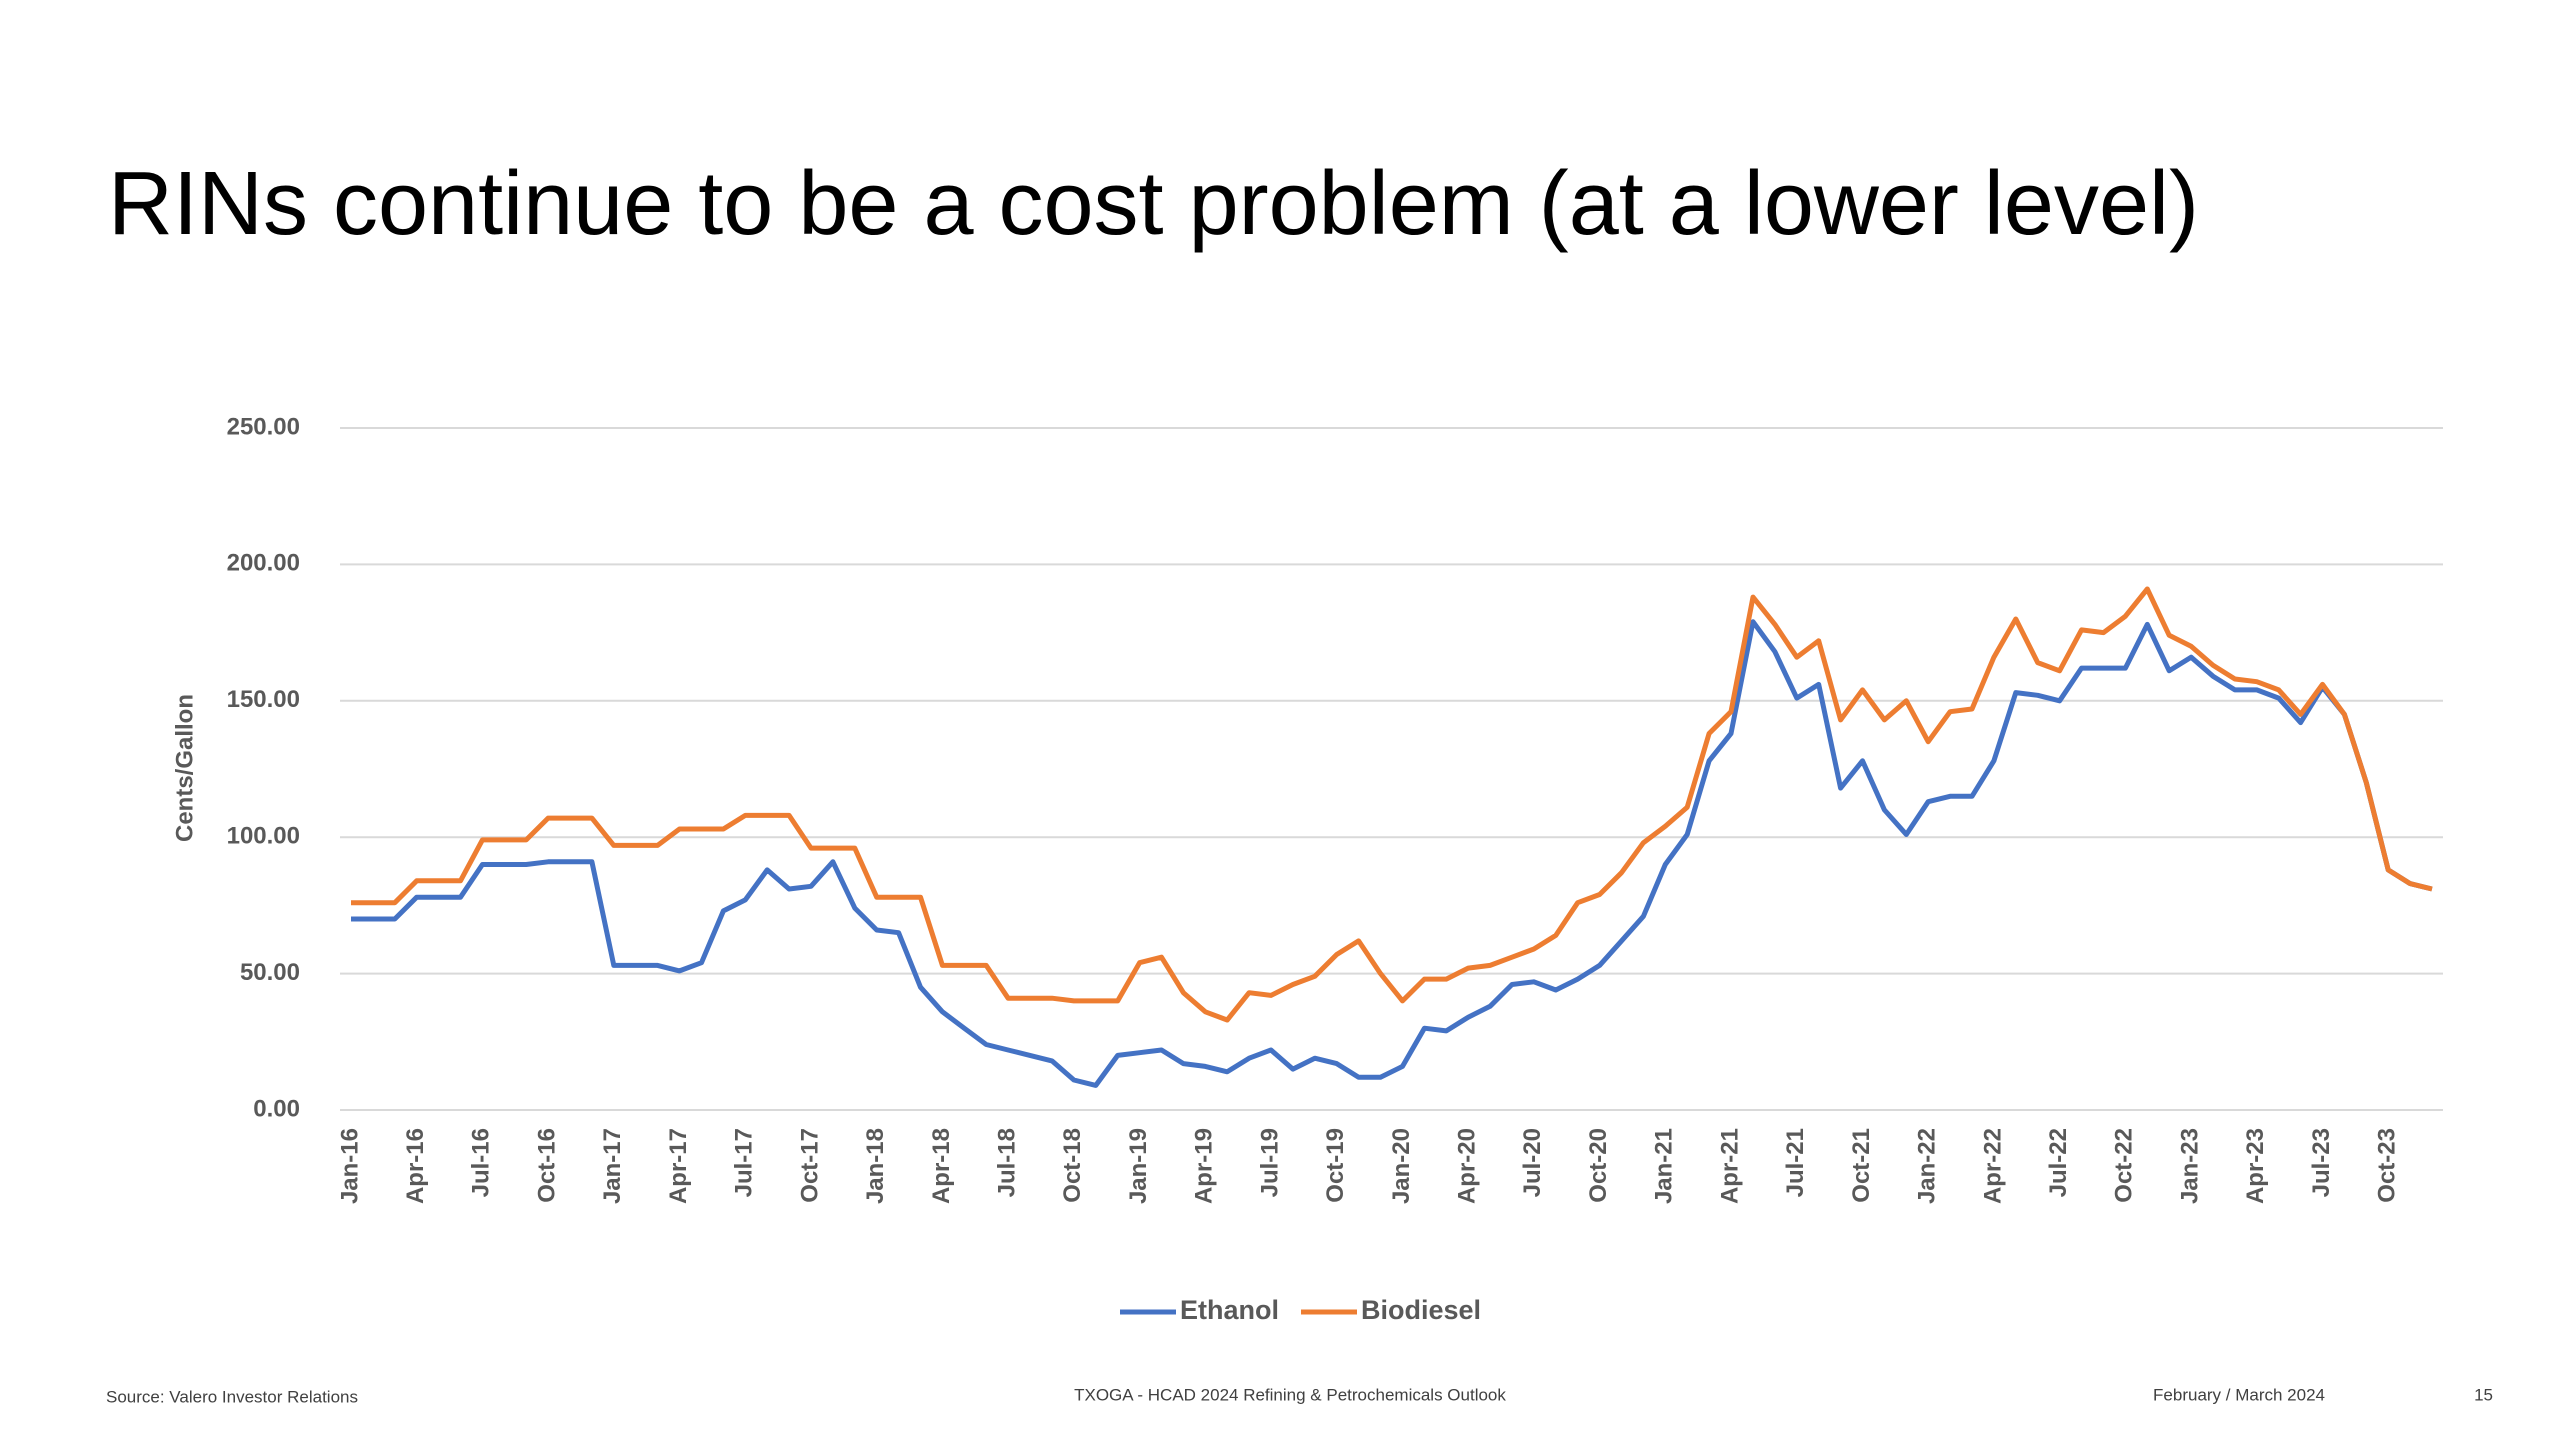  What do you see at coordinates (809, 1165) in the screenshot?
I see `x-tick-label: Oct-17` at bounding box center [809, 1165].